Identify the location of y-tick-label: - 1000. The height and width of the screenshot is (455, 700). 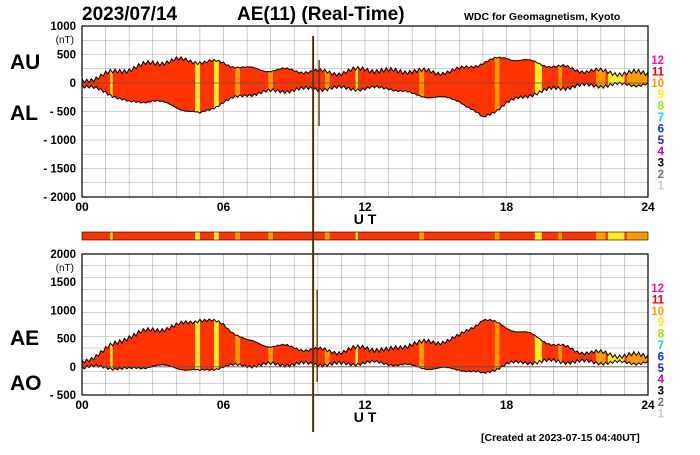
(59, 141).